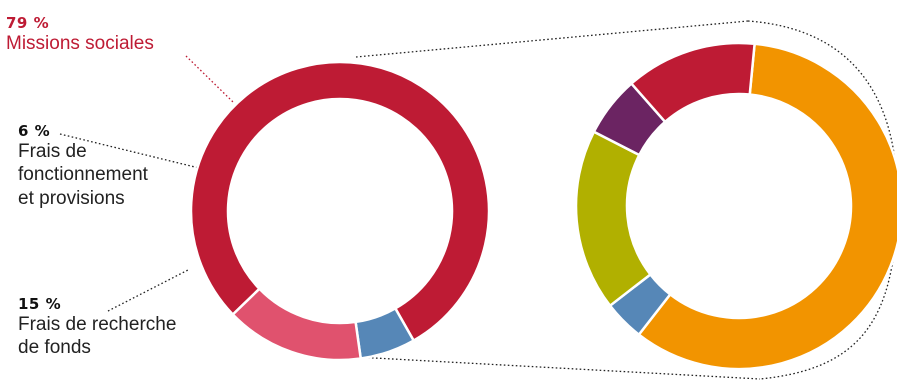  I want to click on fonctionnement-text: Frais de fonctionnement et provisions, so click(83, 175).